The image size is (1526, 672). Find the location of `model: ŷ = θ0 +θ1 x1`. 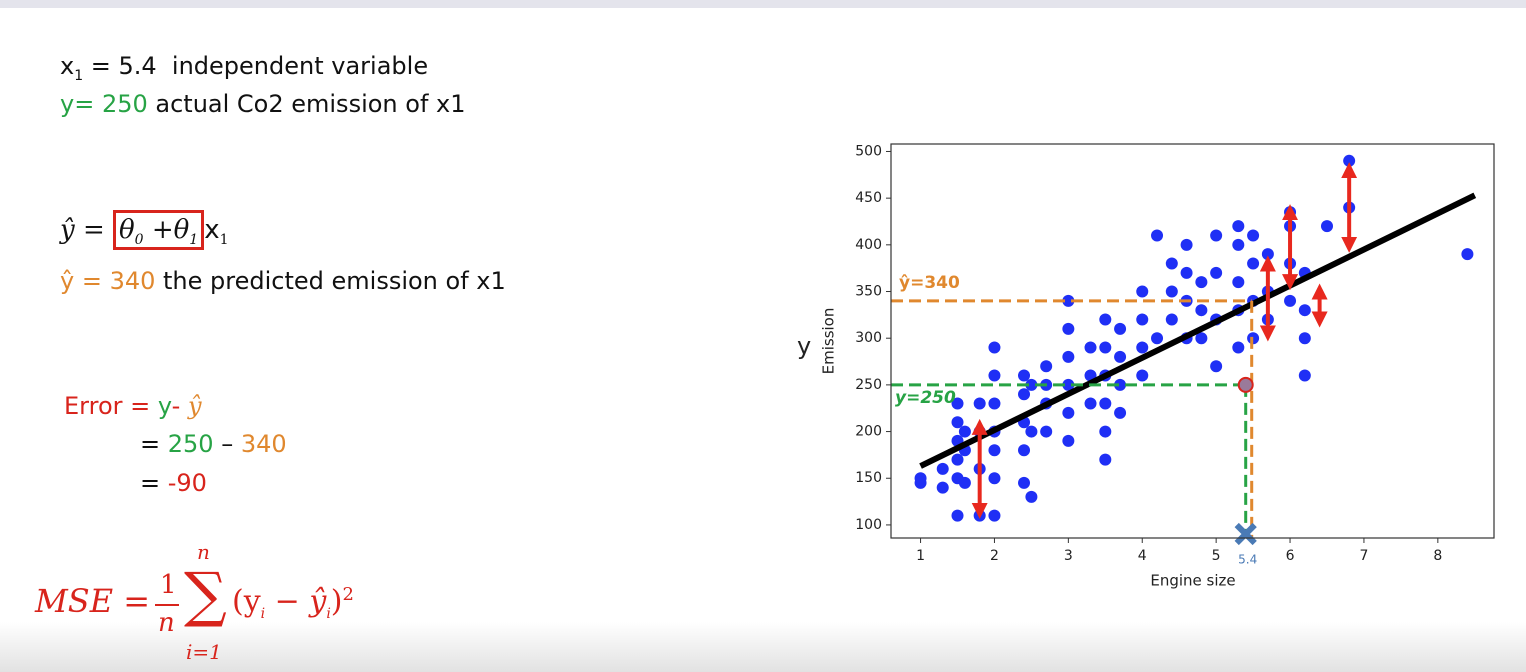

model: ŷ = θ0 +θ1 x1 is located at coordinates (144, 230).